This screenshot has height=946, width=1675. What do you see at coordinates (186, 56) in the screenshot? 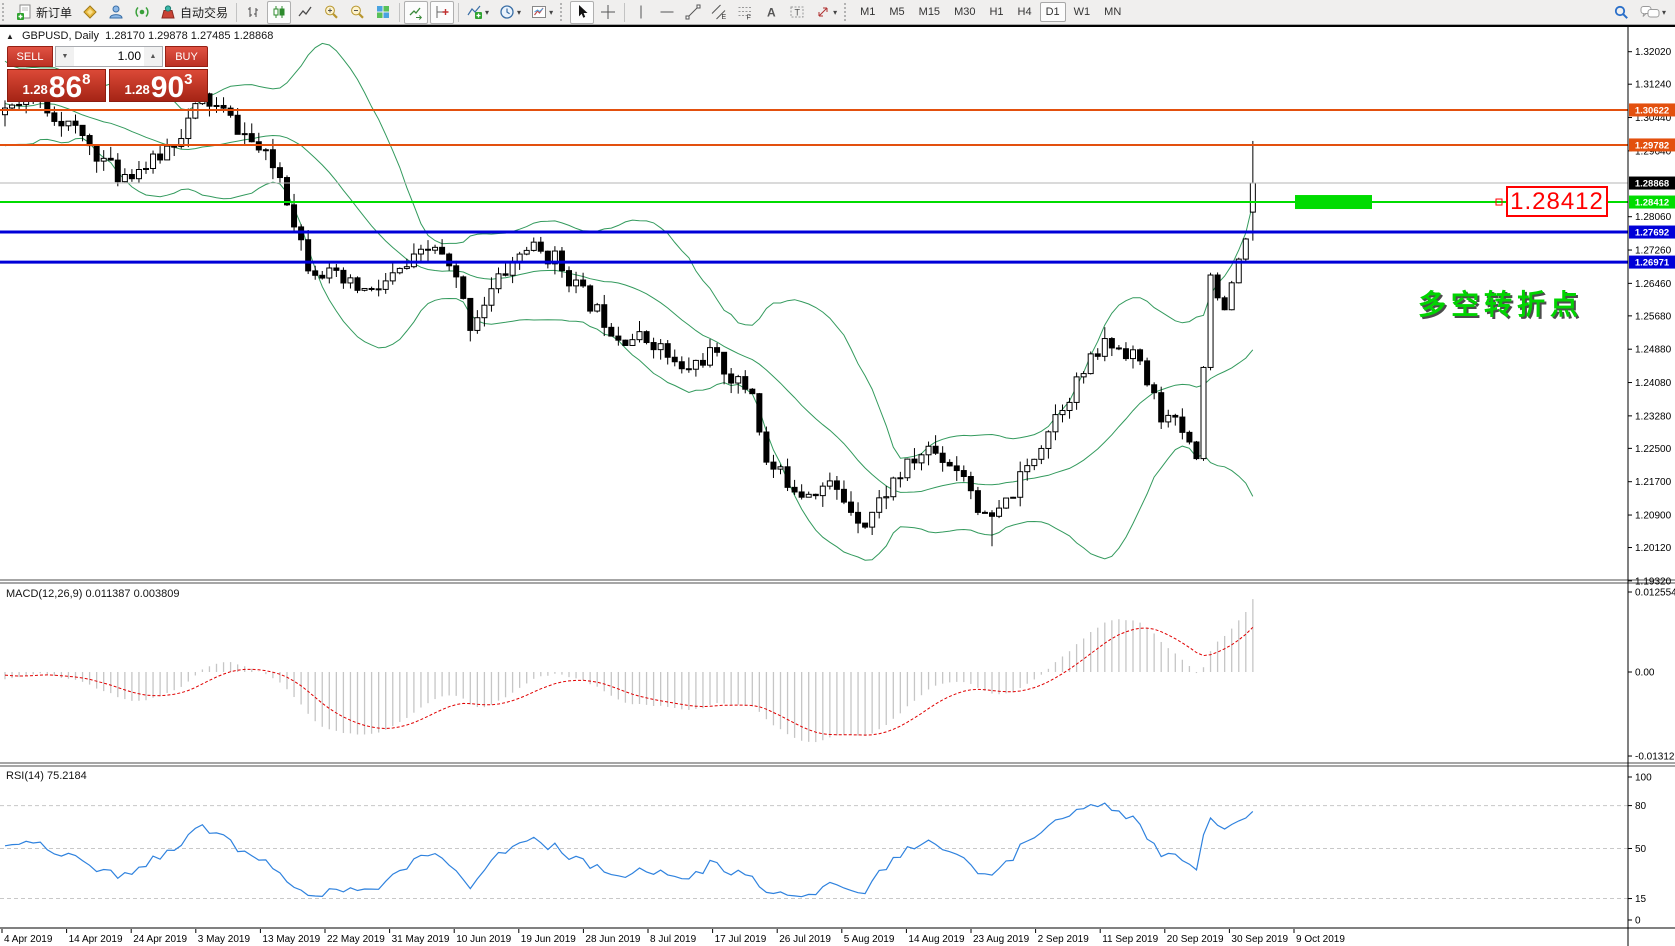
I see `buy-button: BUY` at bounding box center [186, 56].